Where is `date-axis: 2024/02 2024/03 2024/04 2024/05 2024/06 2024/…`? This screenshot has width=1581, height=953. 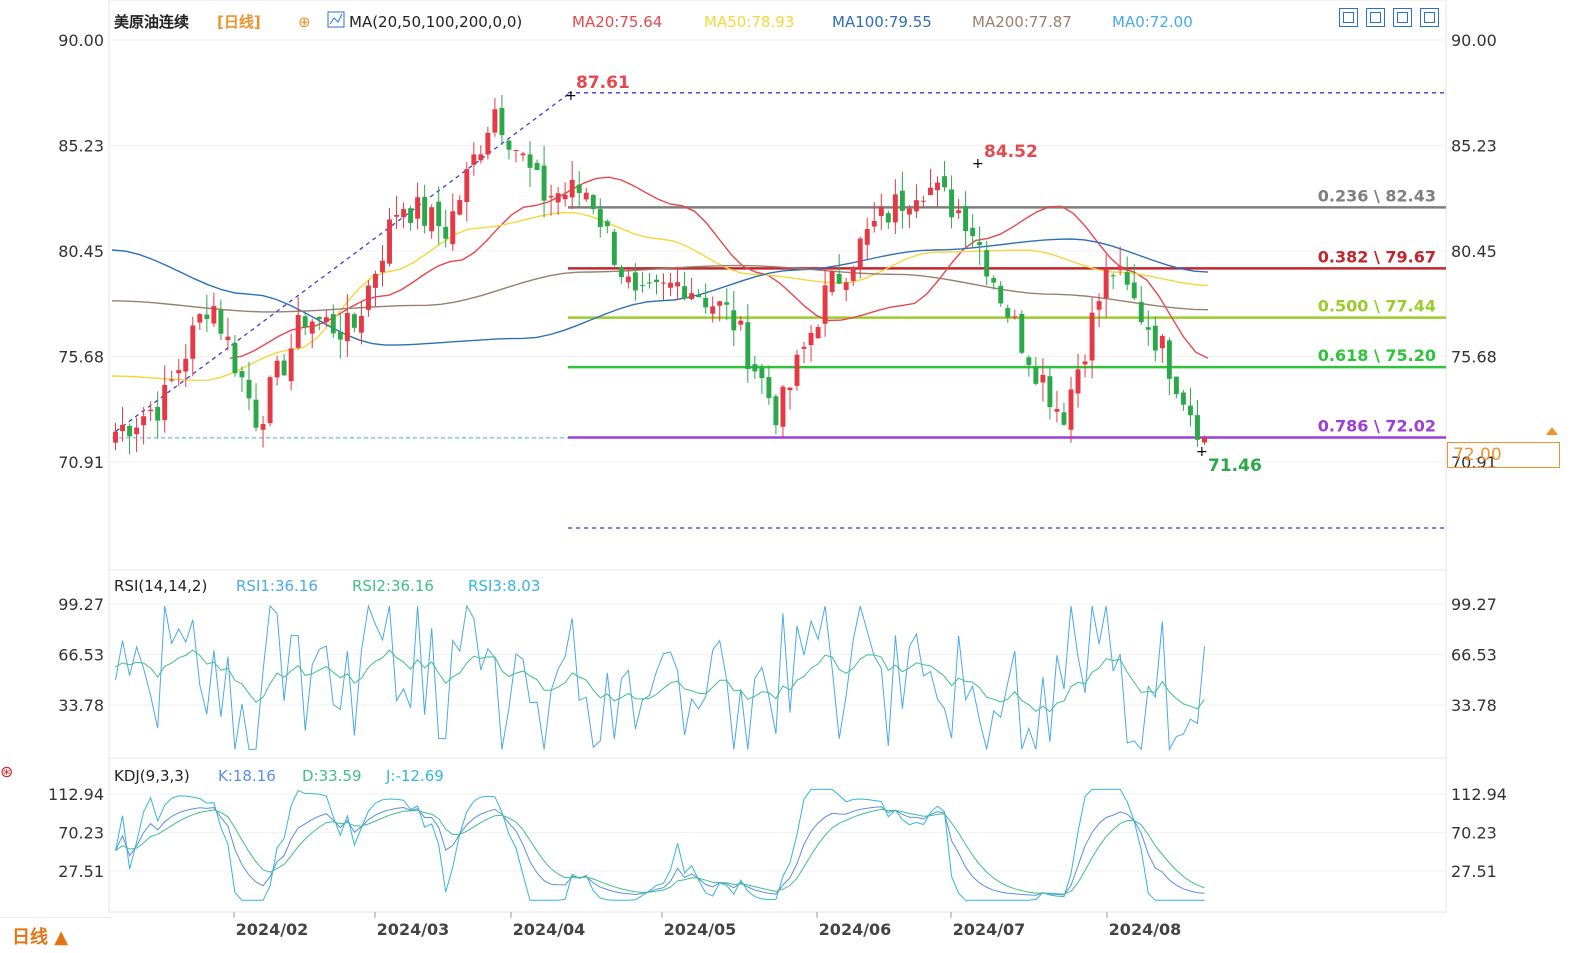 date-axis: 2024/02 2024/03 2024/04 2024/05 2024/06 2024/… is located at coordinates (707, 925).